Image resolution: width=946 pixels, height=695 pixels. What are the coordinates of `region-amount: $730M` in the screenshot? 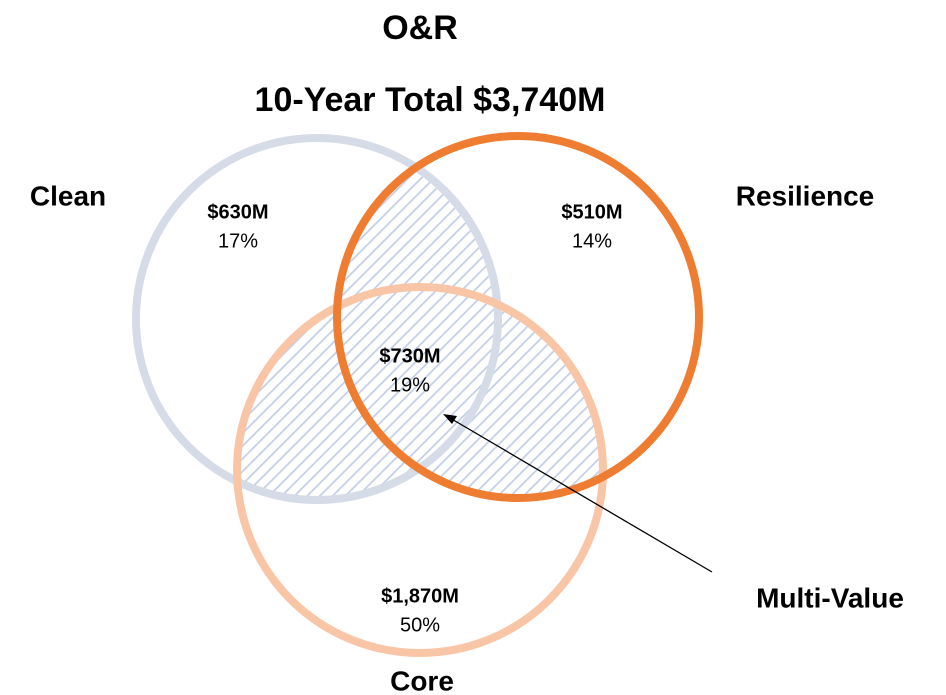 It's located at (409, 356).